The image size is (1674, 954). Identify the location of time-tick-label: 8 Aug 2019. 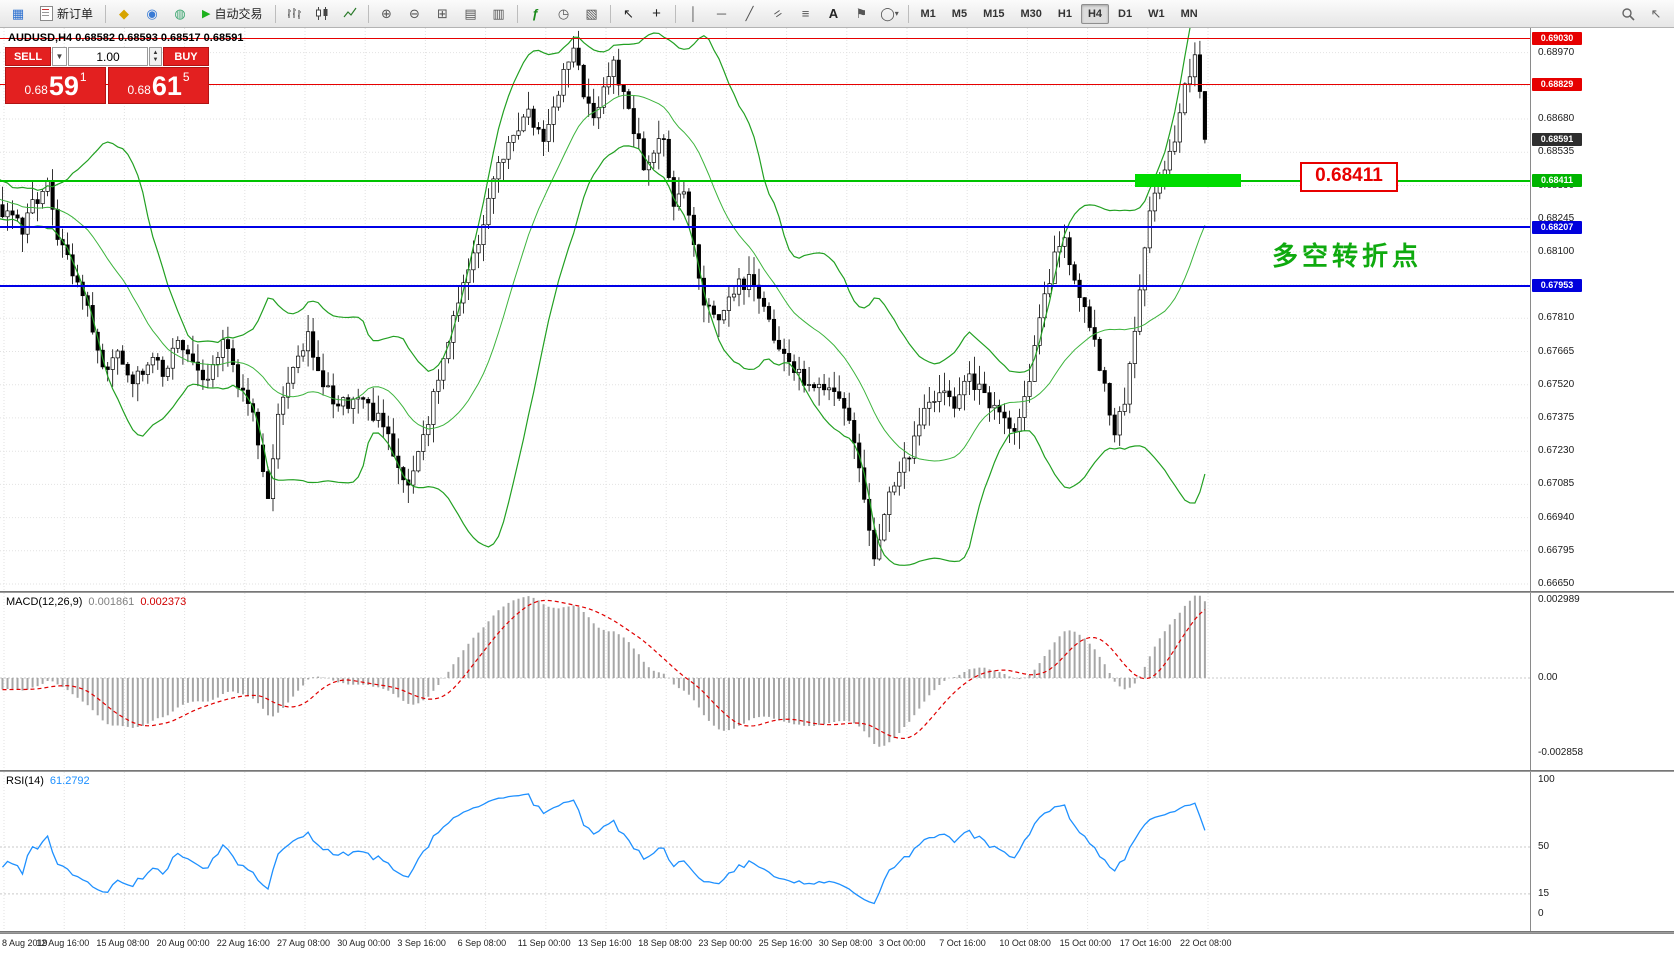
(25, 943).